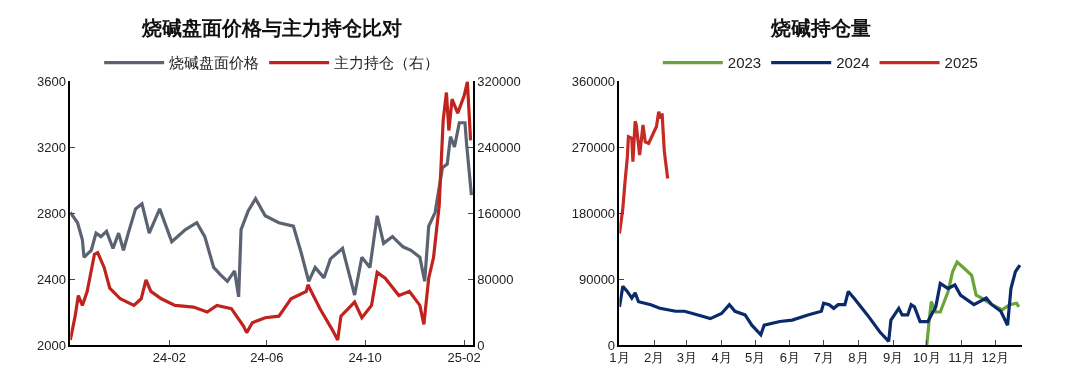  Describe the element at coordinates (267, 358) in the screenshot. I see `x-tick-label: 24-06` at that location.